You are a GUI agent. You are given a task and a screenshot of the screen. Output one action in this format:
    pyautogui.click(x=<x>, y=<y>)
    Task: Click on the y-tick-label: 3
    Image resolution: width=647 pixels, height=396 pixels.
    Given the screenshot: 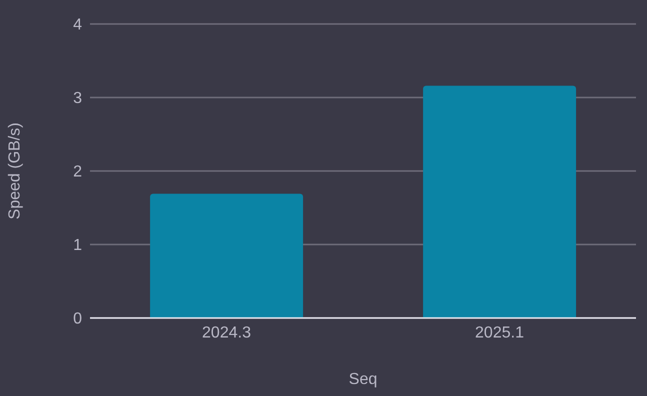 What is the action you would take?
    pyautogui.click(x=77, y=99)
    